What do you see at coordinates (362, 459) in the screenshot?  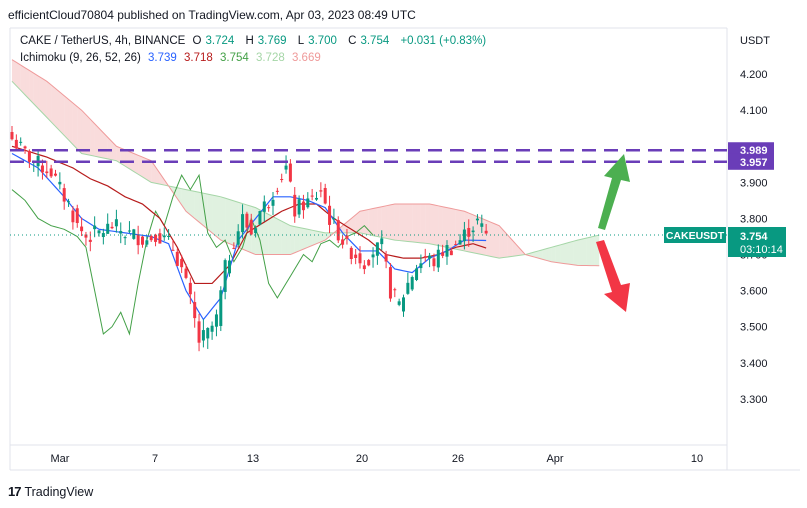 I see `x-tick-label: 20` at bounding box center [362, 459].